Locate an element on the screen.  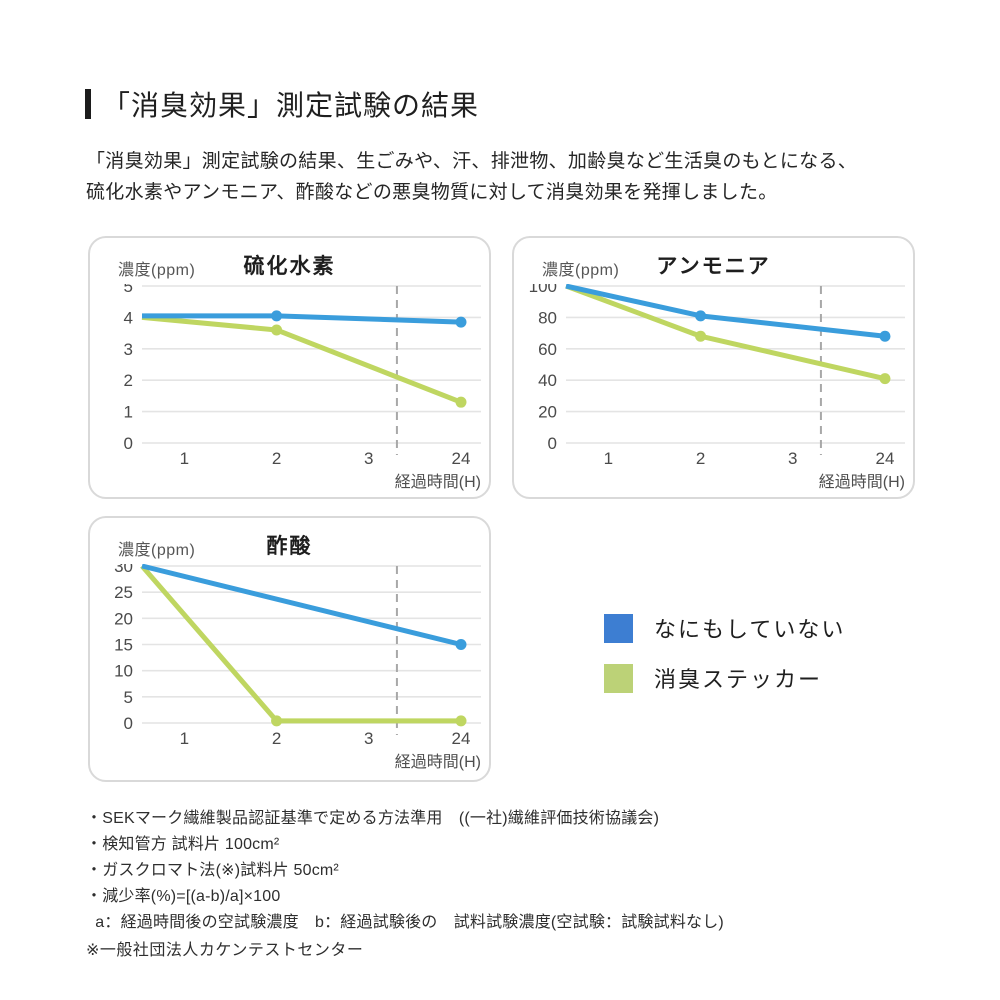
svg-text: 100 is located at coordinates (543, 290).